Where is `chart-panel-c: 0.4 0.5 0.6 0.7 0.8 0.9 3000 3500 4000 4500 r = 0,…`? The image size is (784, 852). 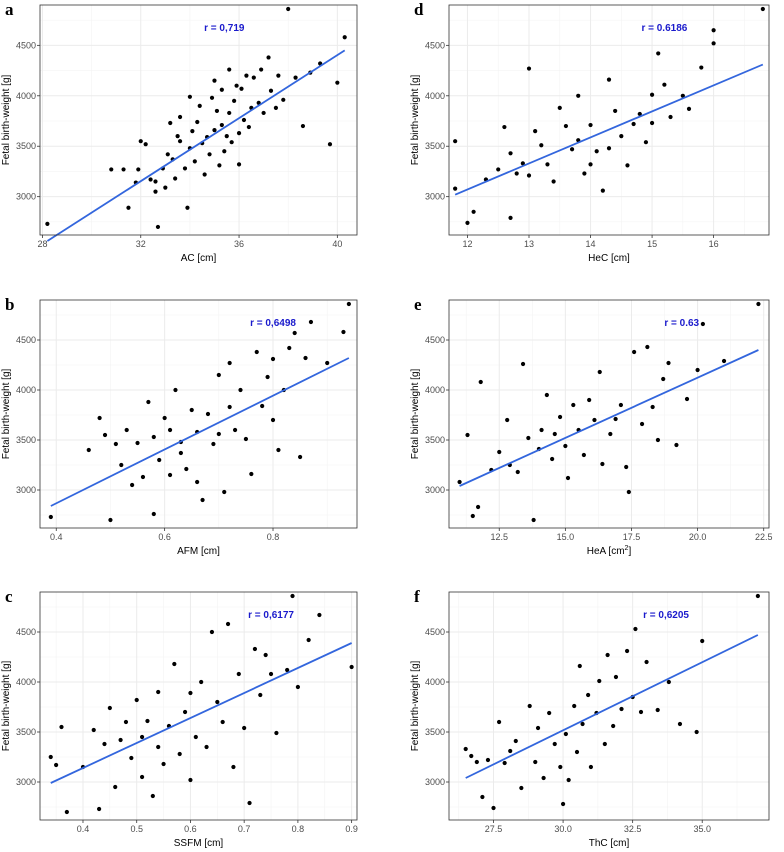
chart-panel-c: 0.4 0.5 0.6 0.7 0.8 0.9 3000 3500 4000 4500 r = 0,… is located at coordinates (179, 718).